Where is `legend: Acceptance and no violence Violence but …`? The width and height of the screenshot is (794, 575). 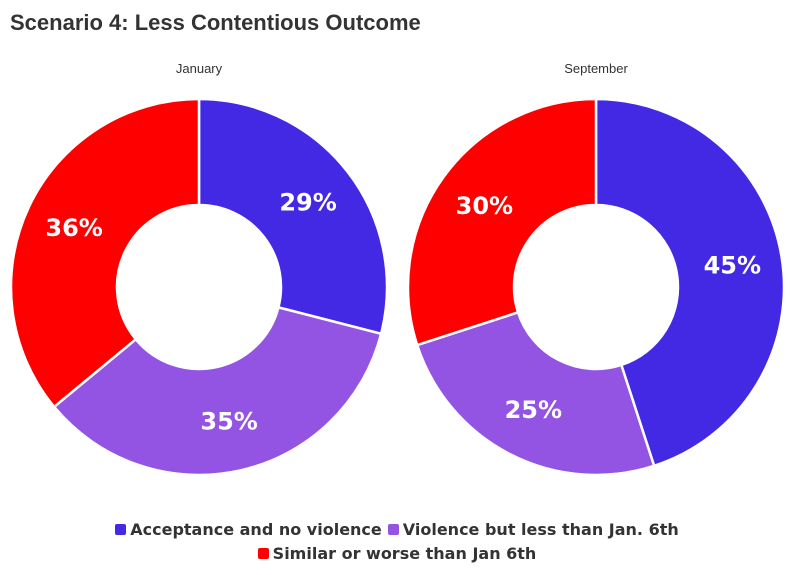 legend: Acceptance and no violence Violence but … is located at coordinates (397, 541).